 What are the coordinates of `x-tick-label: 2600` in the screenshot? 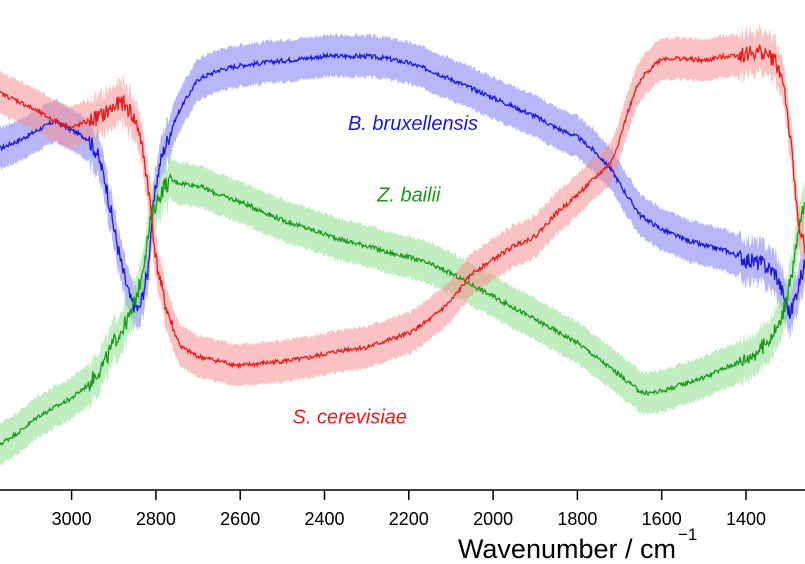 It's located at (240, 519).